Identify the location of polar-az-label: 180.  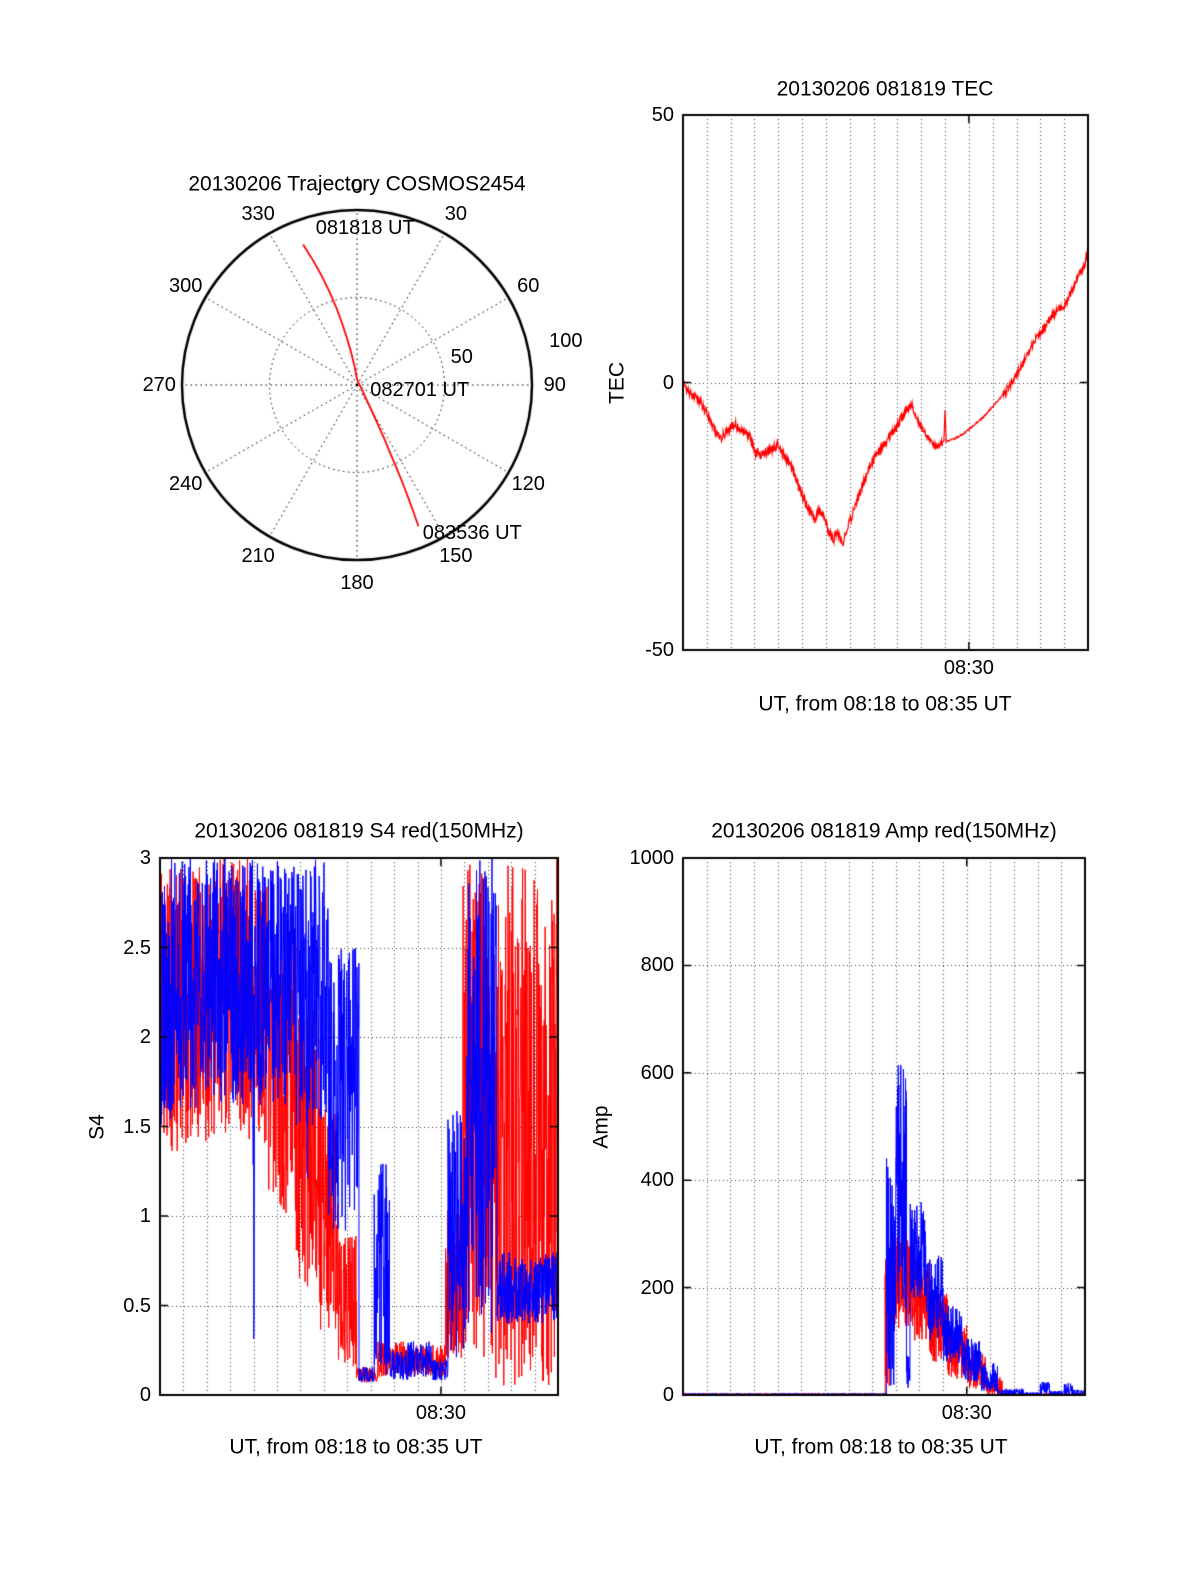
(357, 582).